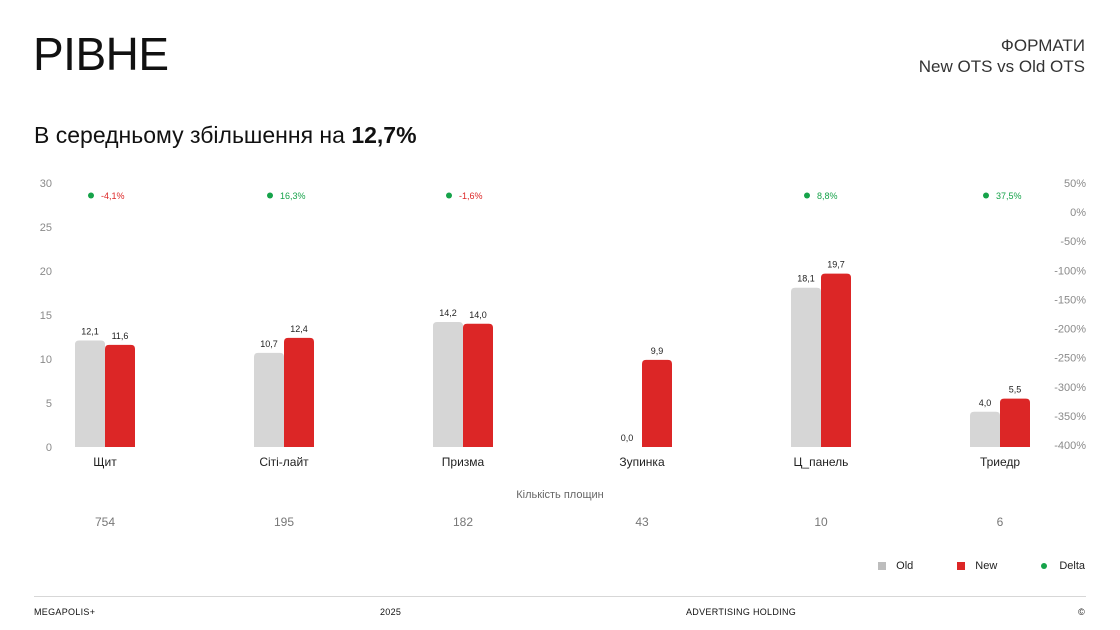 This screenshot has width=1120, height=630. Describe the element at coordinates (1000, 522) in the screenshot. I see `count-label: 6` at that location.